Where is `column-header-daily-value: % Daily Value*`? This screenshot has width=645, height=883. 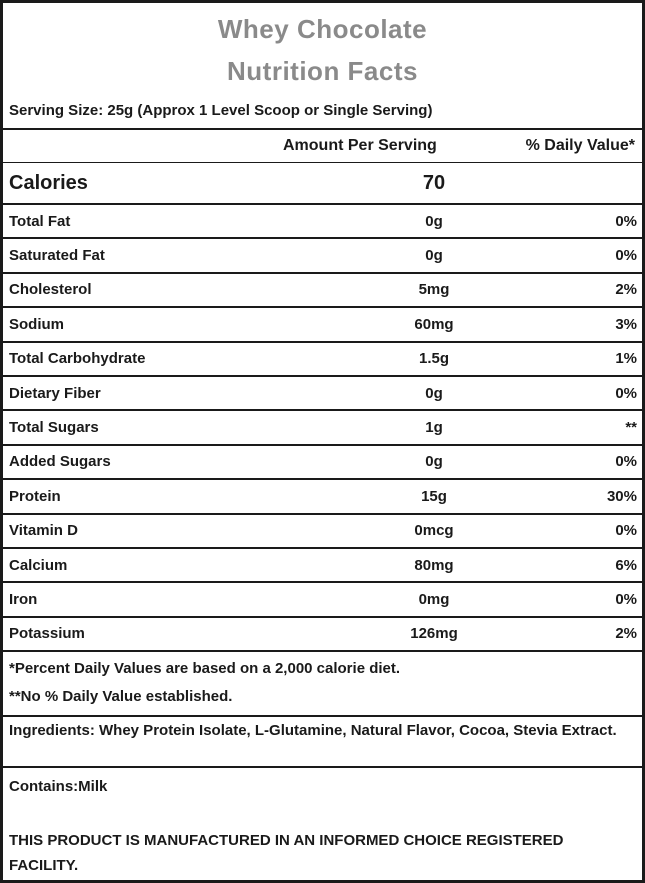 column-header-daily-value: % Daily Value* is located at coordinates (580, 145).